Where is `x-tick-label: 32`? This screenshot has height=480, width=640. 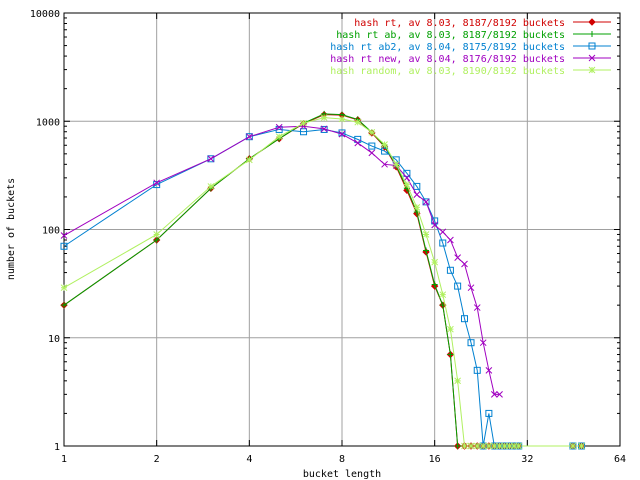 x-tick-label: 32 is located at coordinates (527, 459).